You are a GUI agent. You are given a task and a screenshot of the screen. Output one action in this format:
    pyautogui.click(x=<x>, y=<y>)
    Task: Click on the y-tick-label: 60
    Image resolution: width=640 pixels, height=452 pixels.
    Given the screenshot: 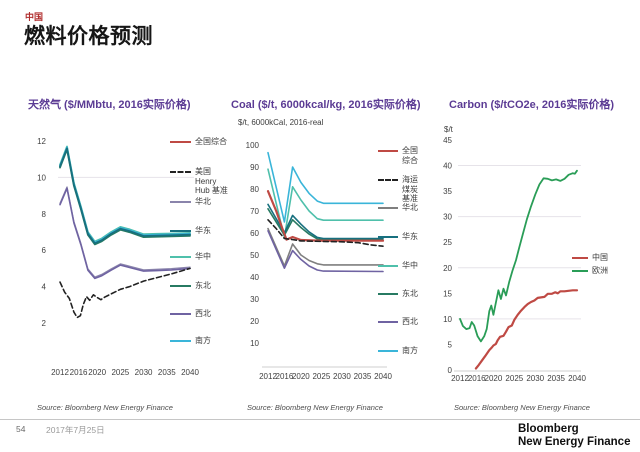 What is the action you would take?
    pyautogui.click(x=254, y=233)
    